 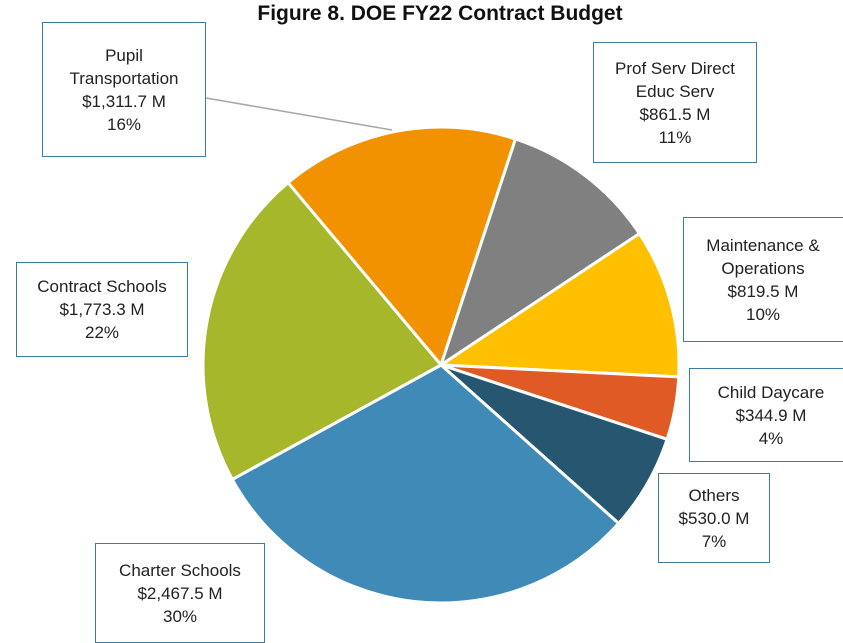 I want to click on category-label: Child Daycare, so click(x=771, y=392).